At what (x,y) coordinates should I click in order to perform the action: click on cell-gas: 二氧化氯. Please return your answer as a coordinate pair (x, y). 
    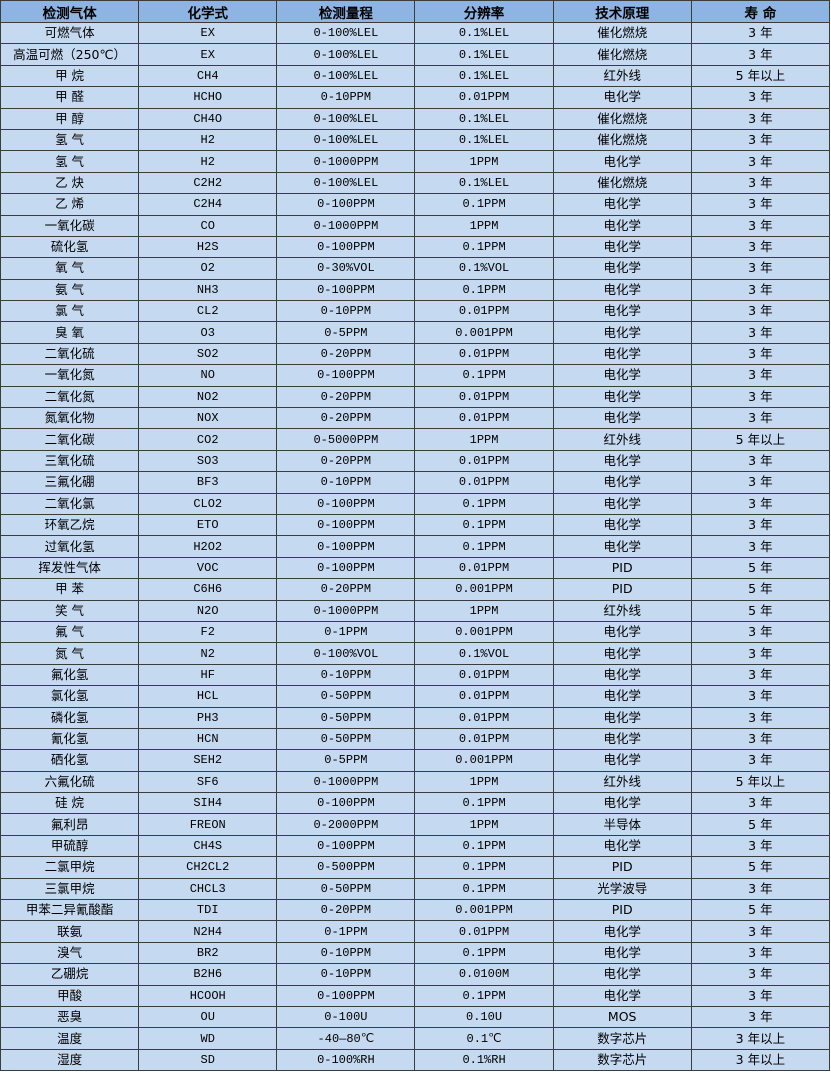
    Looking at the image, I should click on (70, 503).